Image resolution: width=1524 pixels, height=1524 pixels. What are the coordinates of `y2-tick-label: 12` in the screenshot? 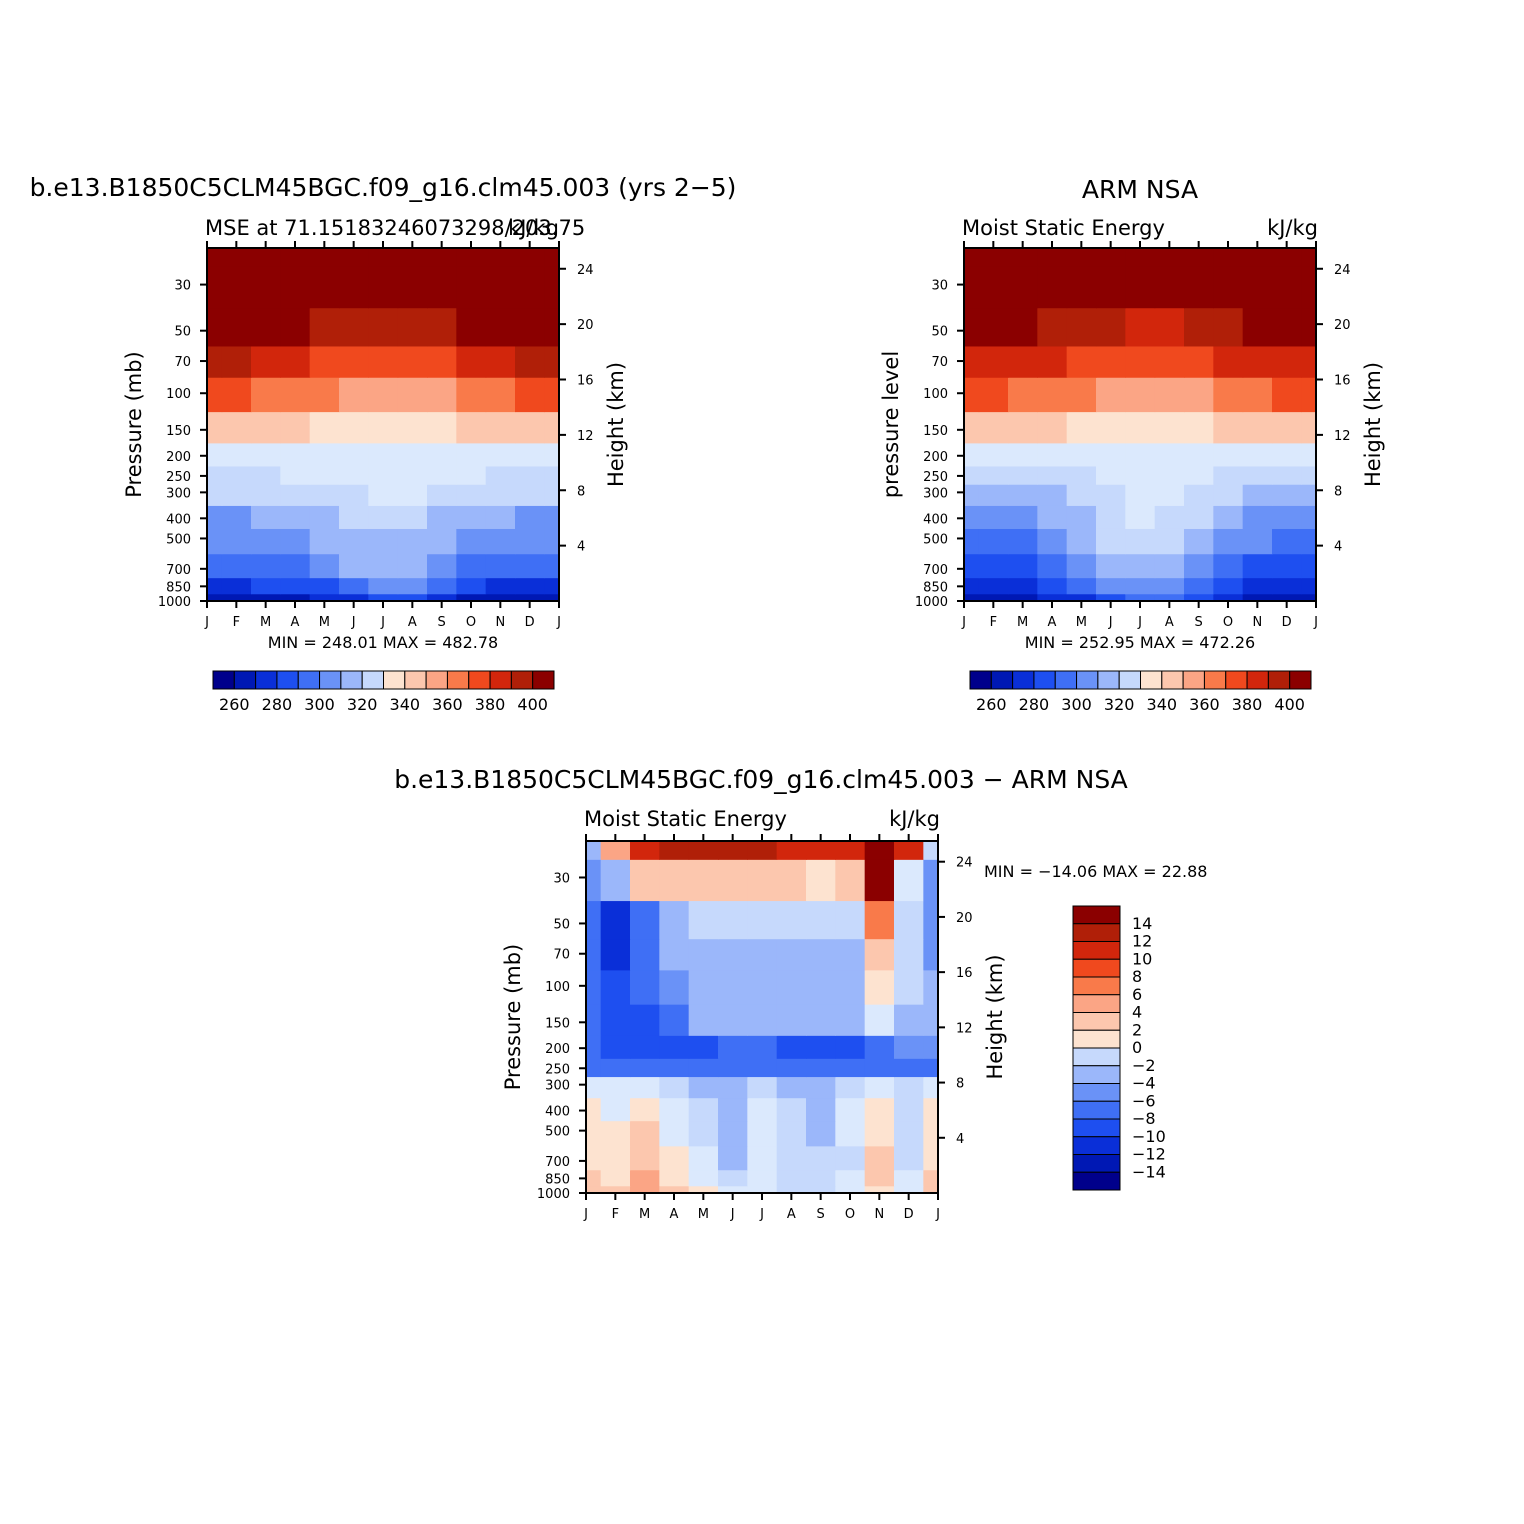 It's located at (585, 436).